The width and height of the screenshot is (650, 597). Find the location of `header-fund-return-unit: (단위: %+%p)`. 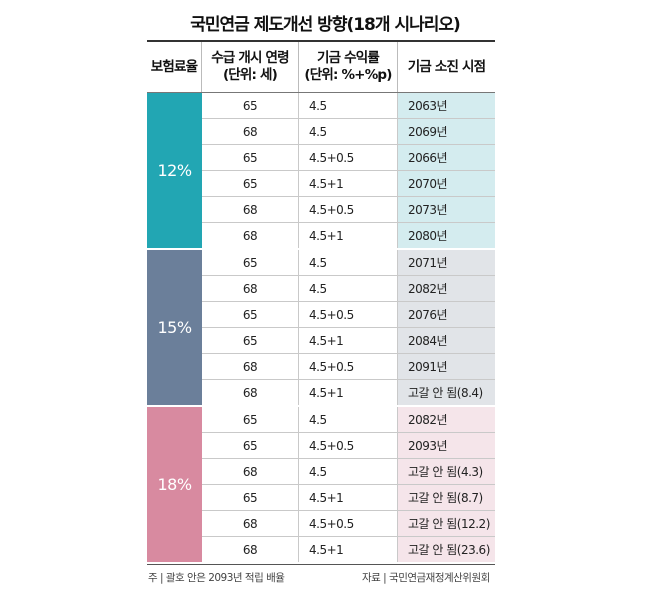

header-fund-return-unit: (단위: %+%p) is located at coordinates (348, 75).